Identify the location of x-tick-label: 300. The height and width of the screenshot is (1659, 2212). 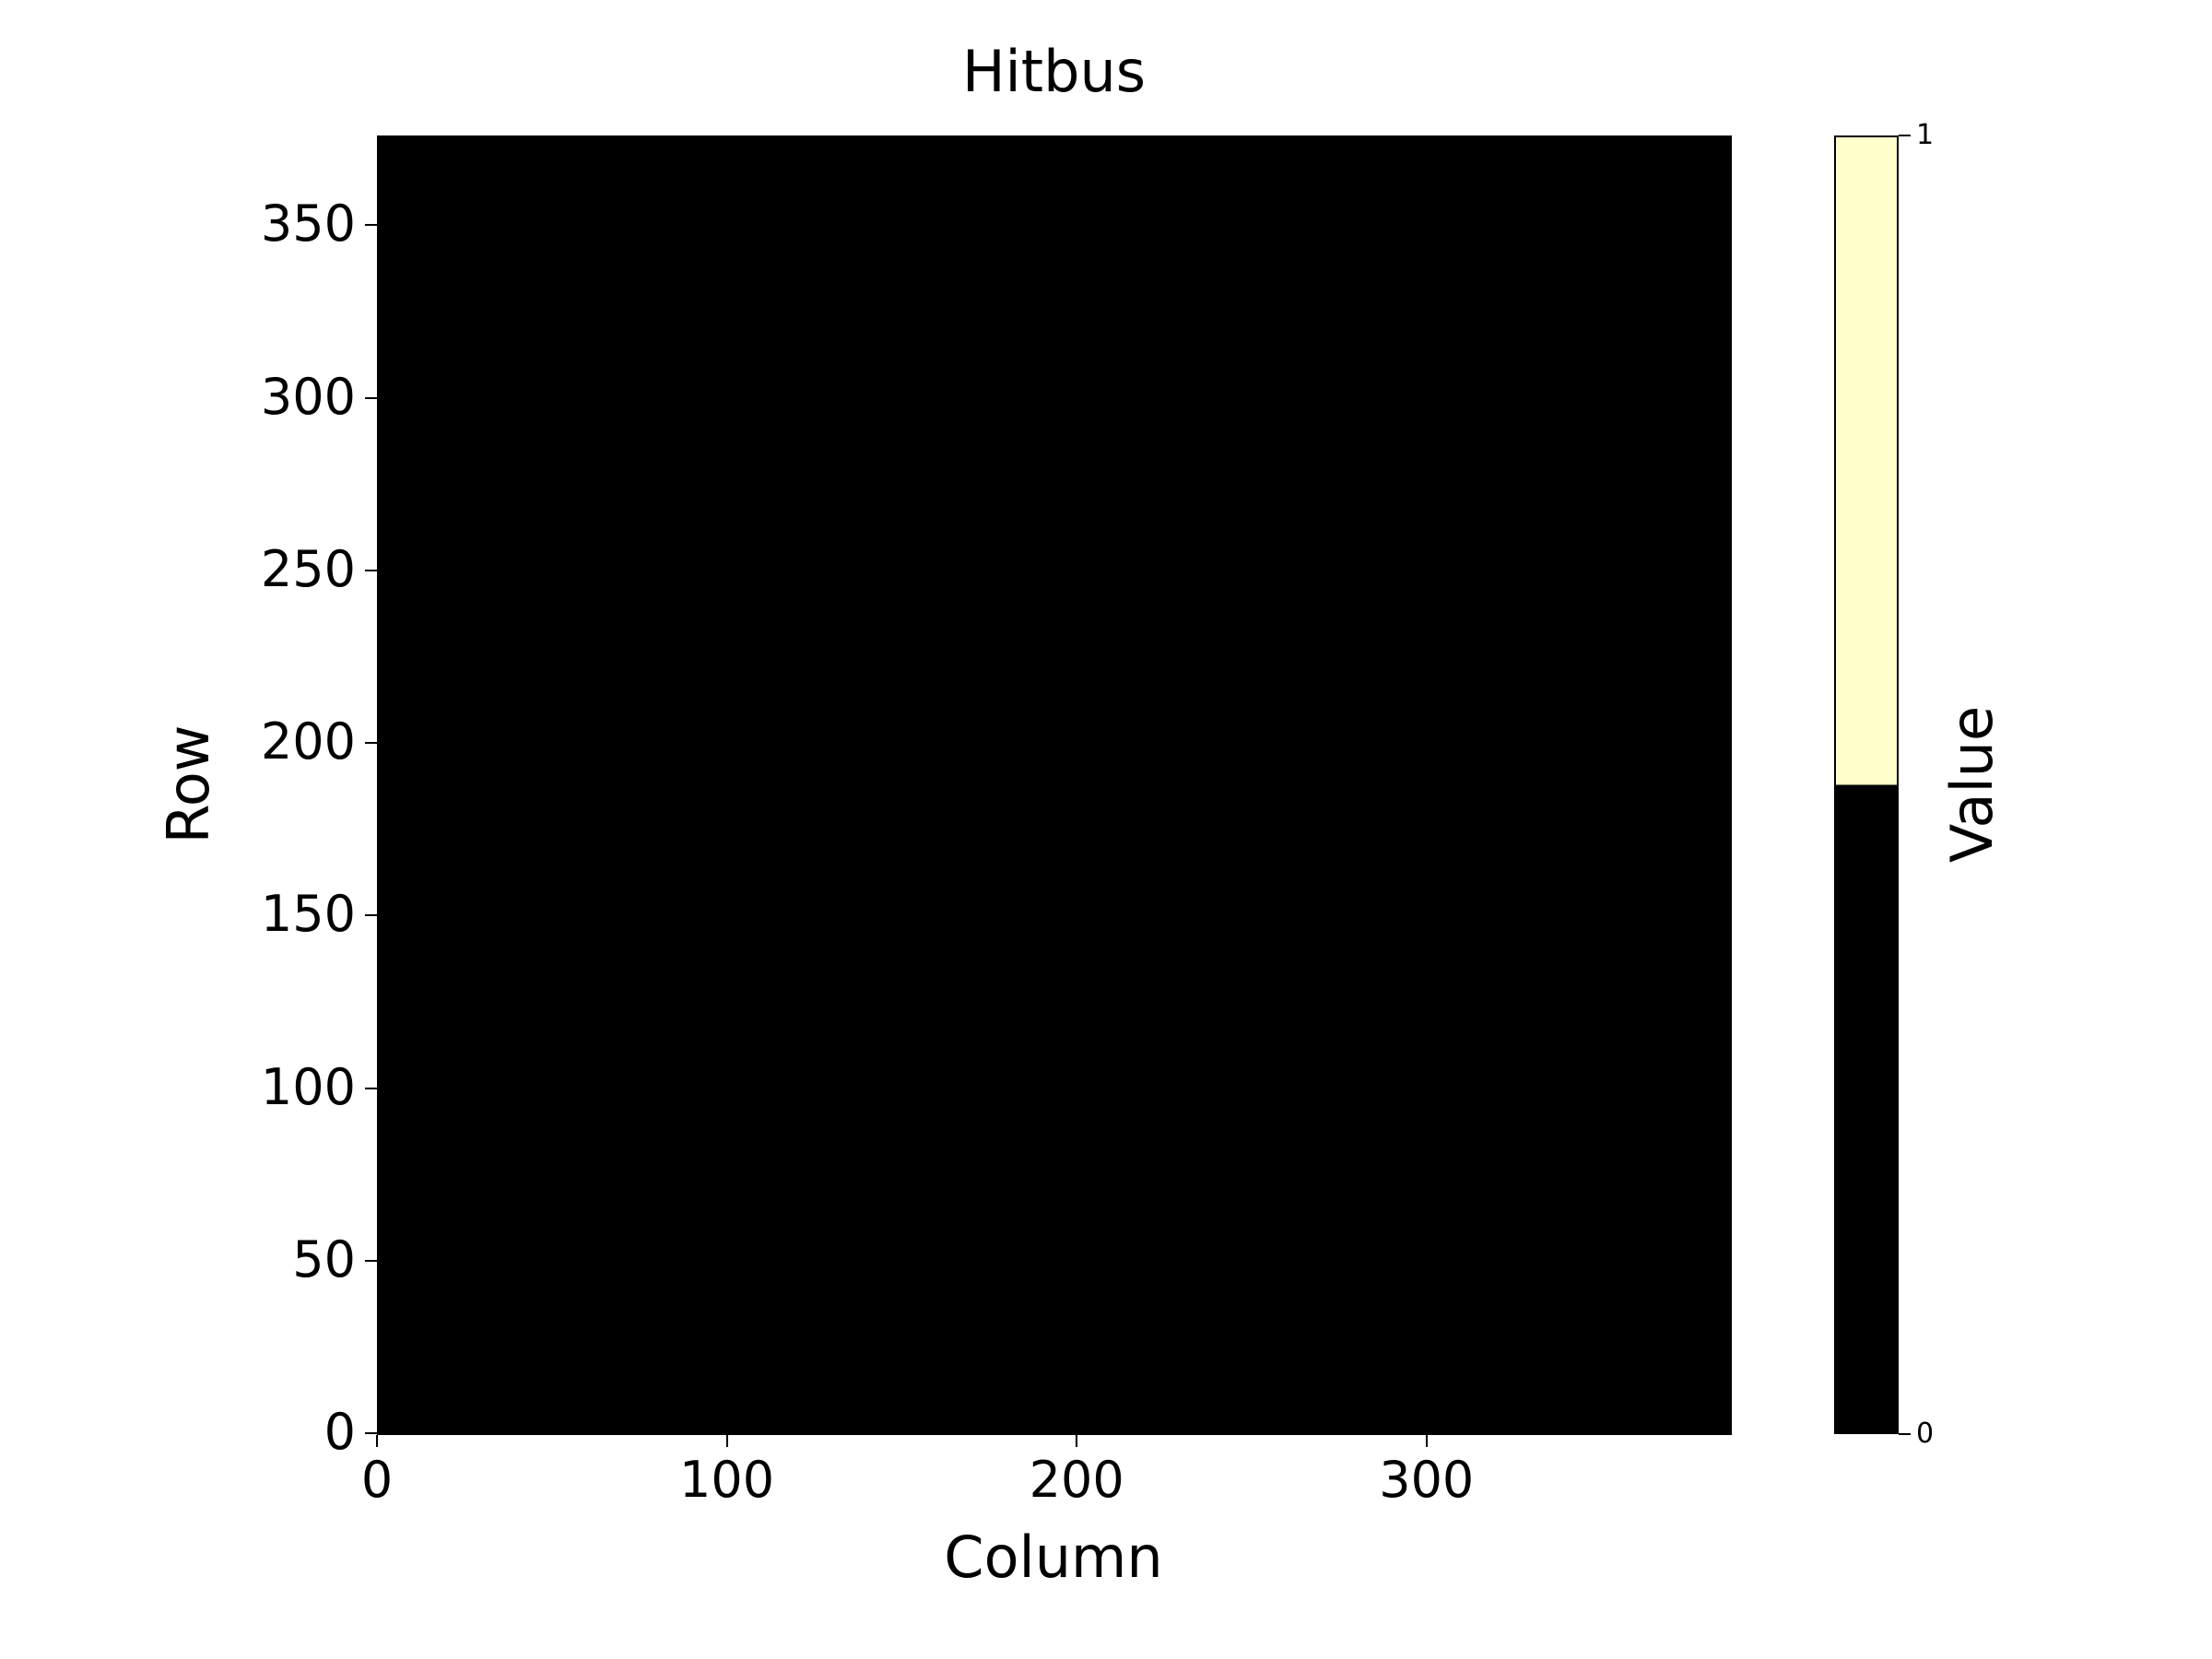
(1427, 1480).